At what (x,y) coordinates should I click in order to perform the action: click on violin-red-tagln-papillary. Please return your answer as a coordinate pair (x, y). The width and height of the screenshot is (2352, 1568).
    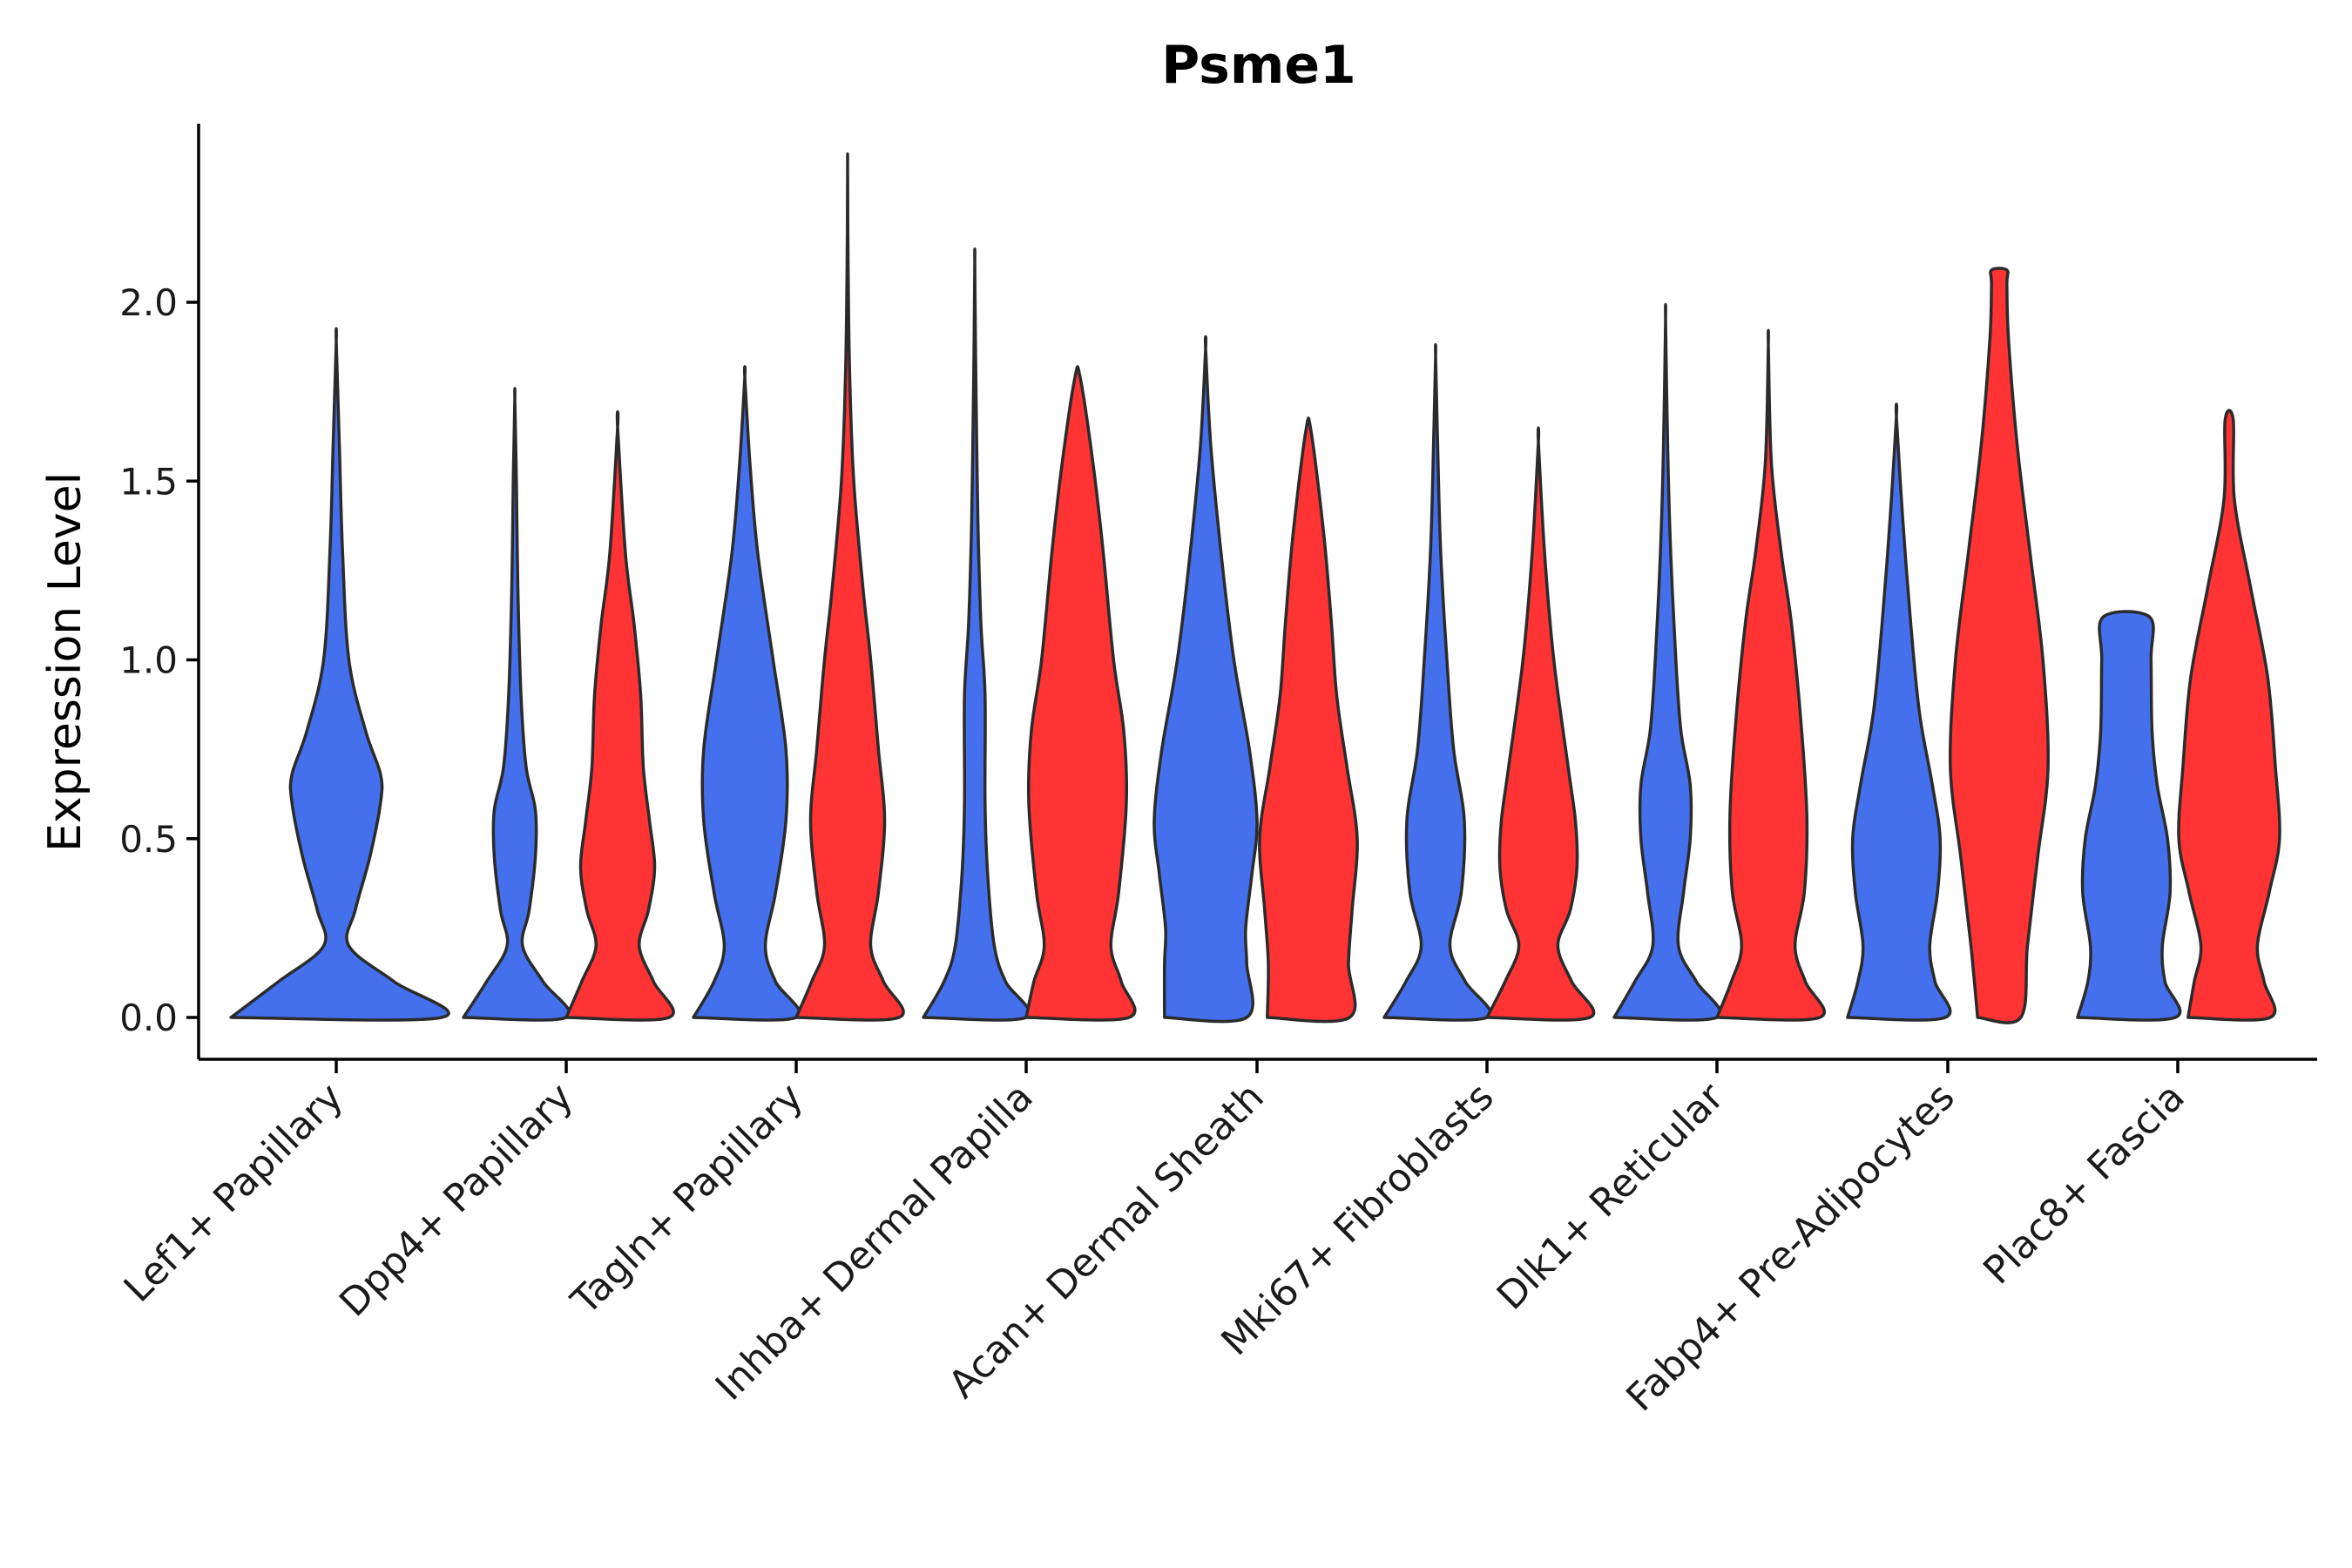
    Looking at the image, I should click on (849, 587).